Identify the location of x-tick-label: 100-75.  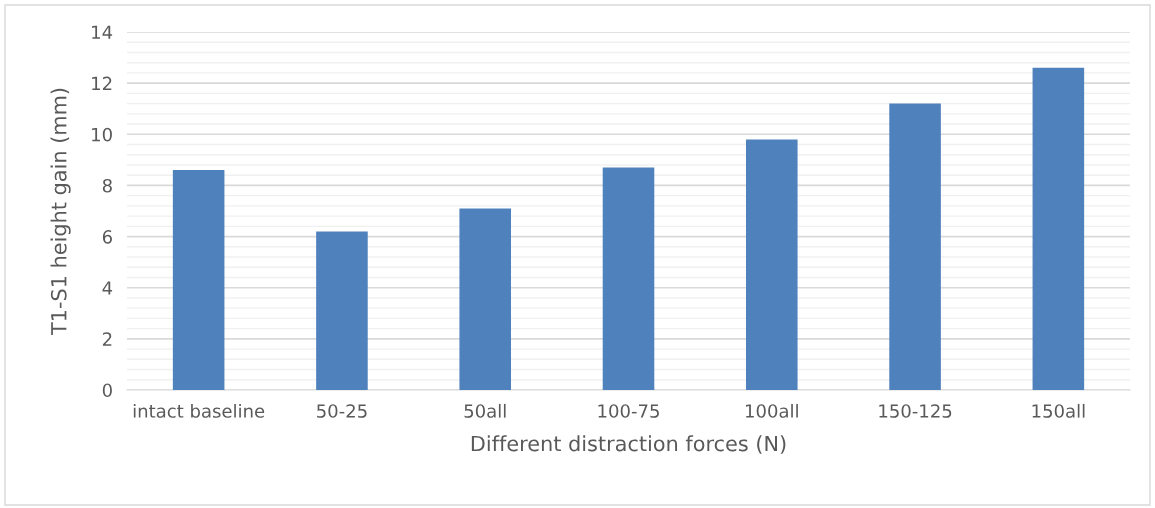
(628, 411).